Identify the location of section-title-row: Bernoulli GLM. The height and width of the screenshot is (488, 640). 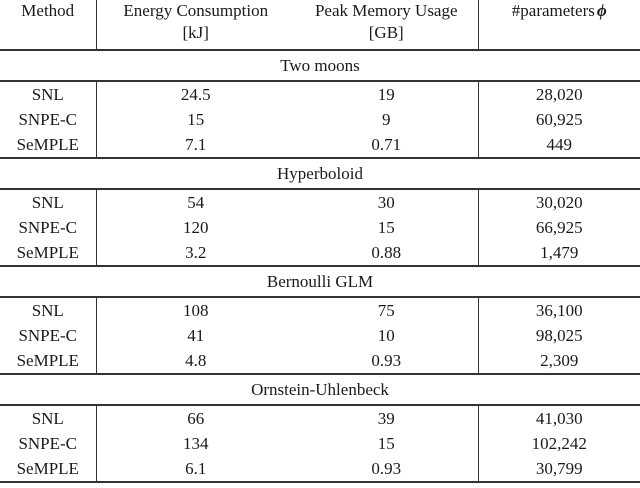
(320, 281).